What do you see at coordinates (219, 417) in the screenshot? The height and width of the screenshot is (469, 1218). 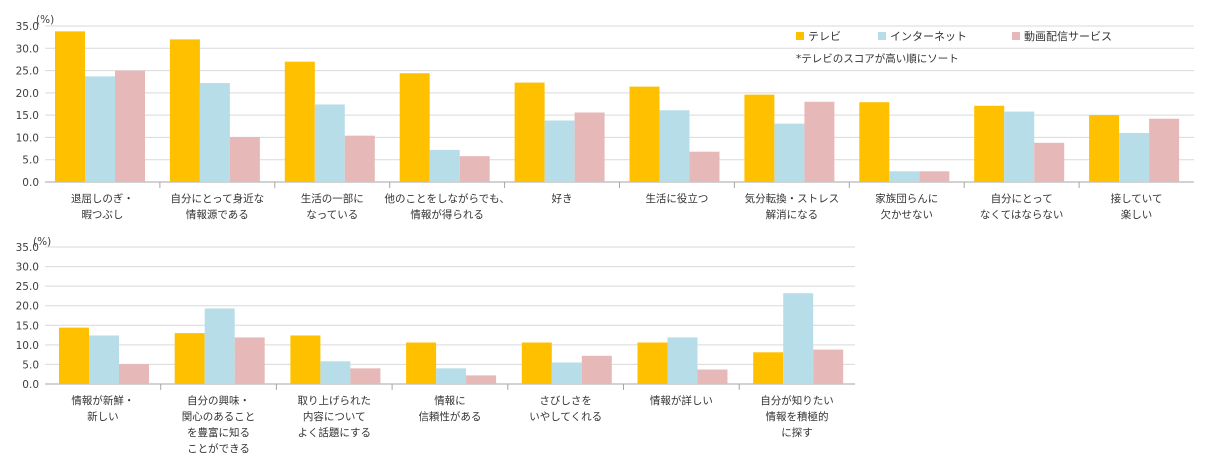 I see `category-label: 関心のあること` at bounding box center [219, 417].